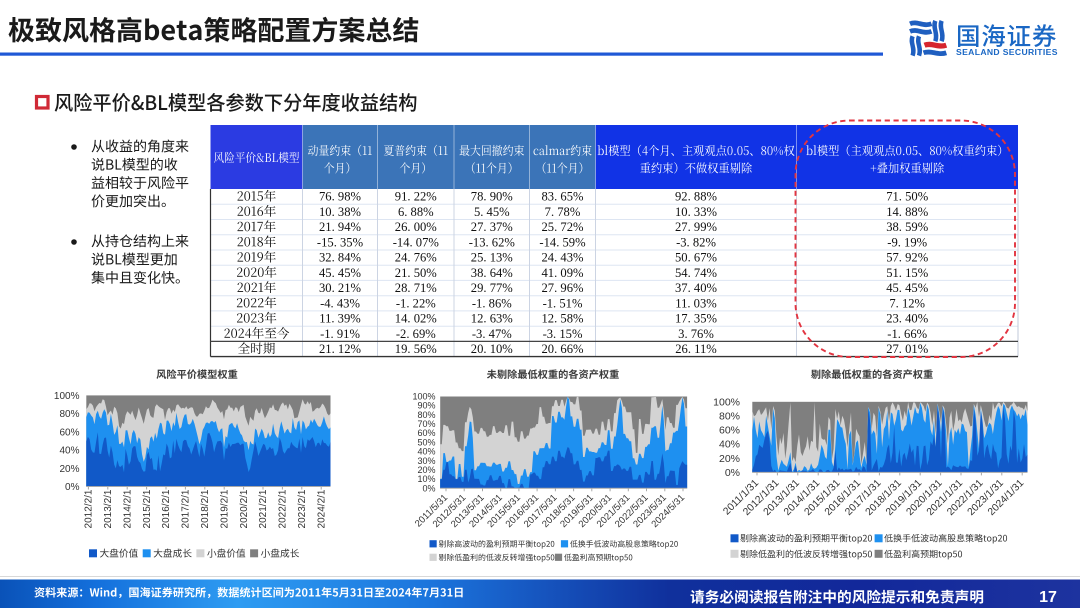 The height and width of the screenshot is (608, 1080). Describe the element at coordinates (492, 212) in the screenshot. I see `svg-text: 5. 45%` at that location.